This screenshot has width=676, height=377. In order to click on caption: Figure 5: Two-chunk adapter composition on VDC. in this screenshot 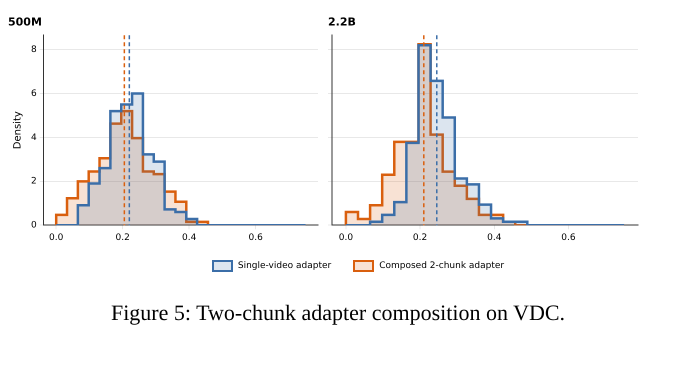, I will do `click(338, 313)`.